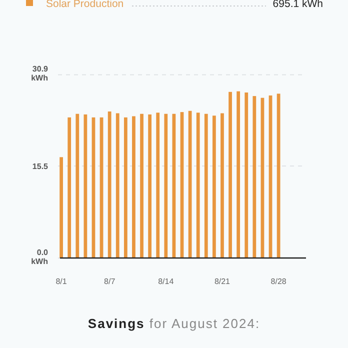 Image resolution: width=348 pixels, height=348 pixels. What do you see at coordinates (166, 281) in the screenshot?
I see `x-tick-label: 8/14` at bounding box center [166, 281].